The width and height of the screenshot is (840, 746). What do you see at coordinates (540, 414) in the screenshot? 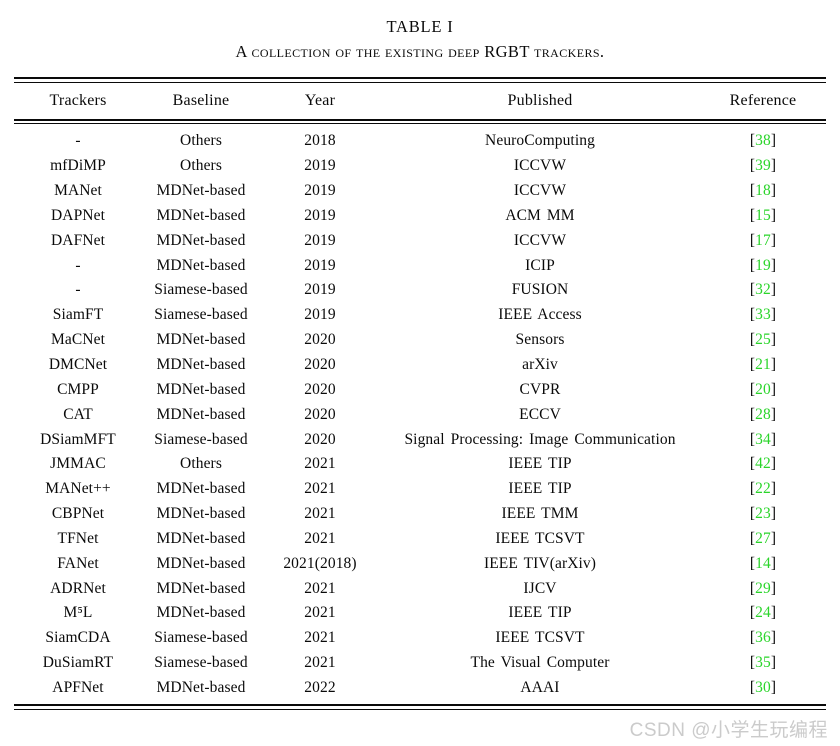
I see `cell-published: ECCV` at bounding box center [540, 414].